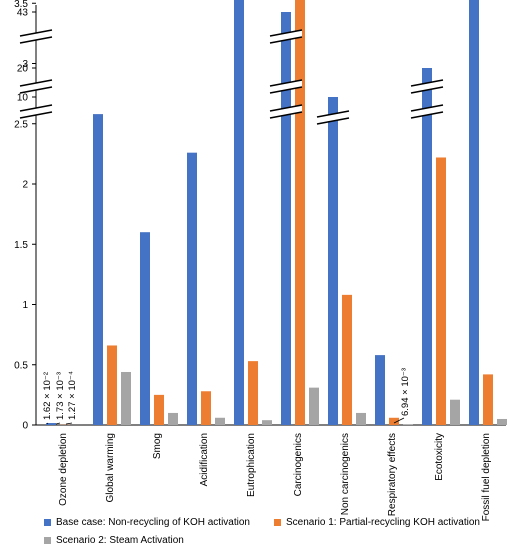 This screenshot has width=508, height=550. I want to click on legend-swatch-base-case, so click(47, 522).